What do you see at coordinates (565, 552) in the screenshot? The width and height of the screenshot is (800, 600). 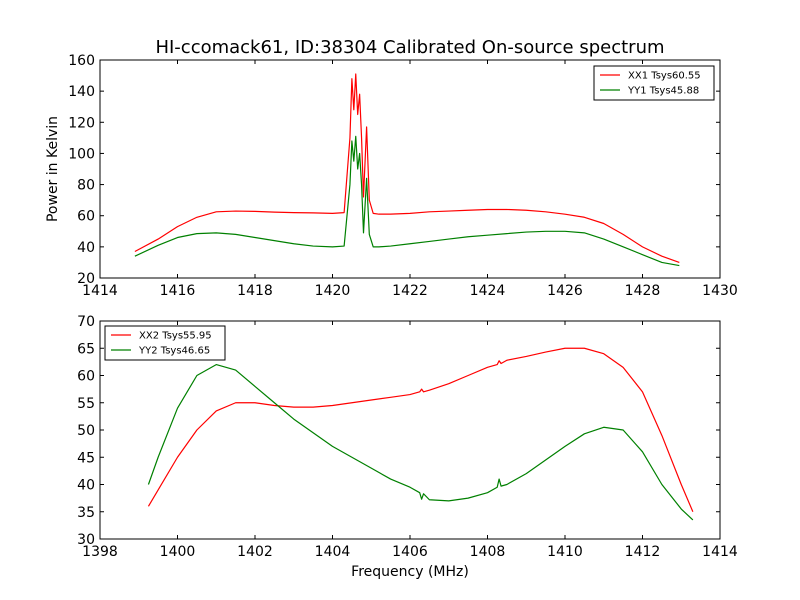 I see `x-tick-label: 1410` at bounding box center [565, 552].